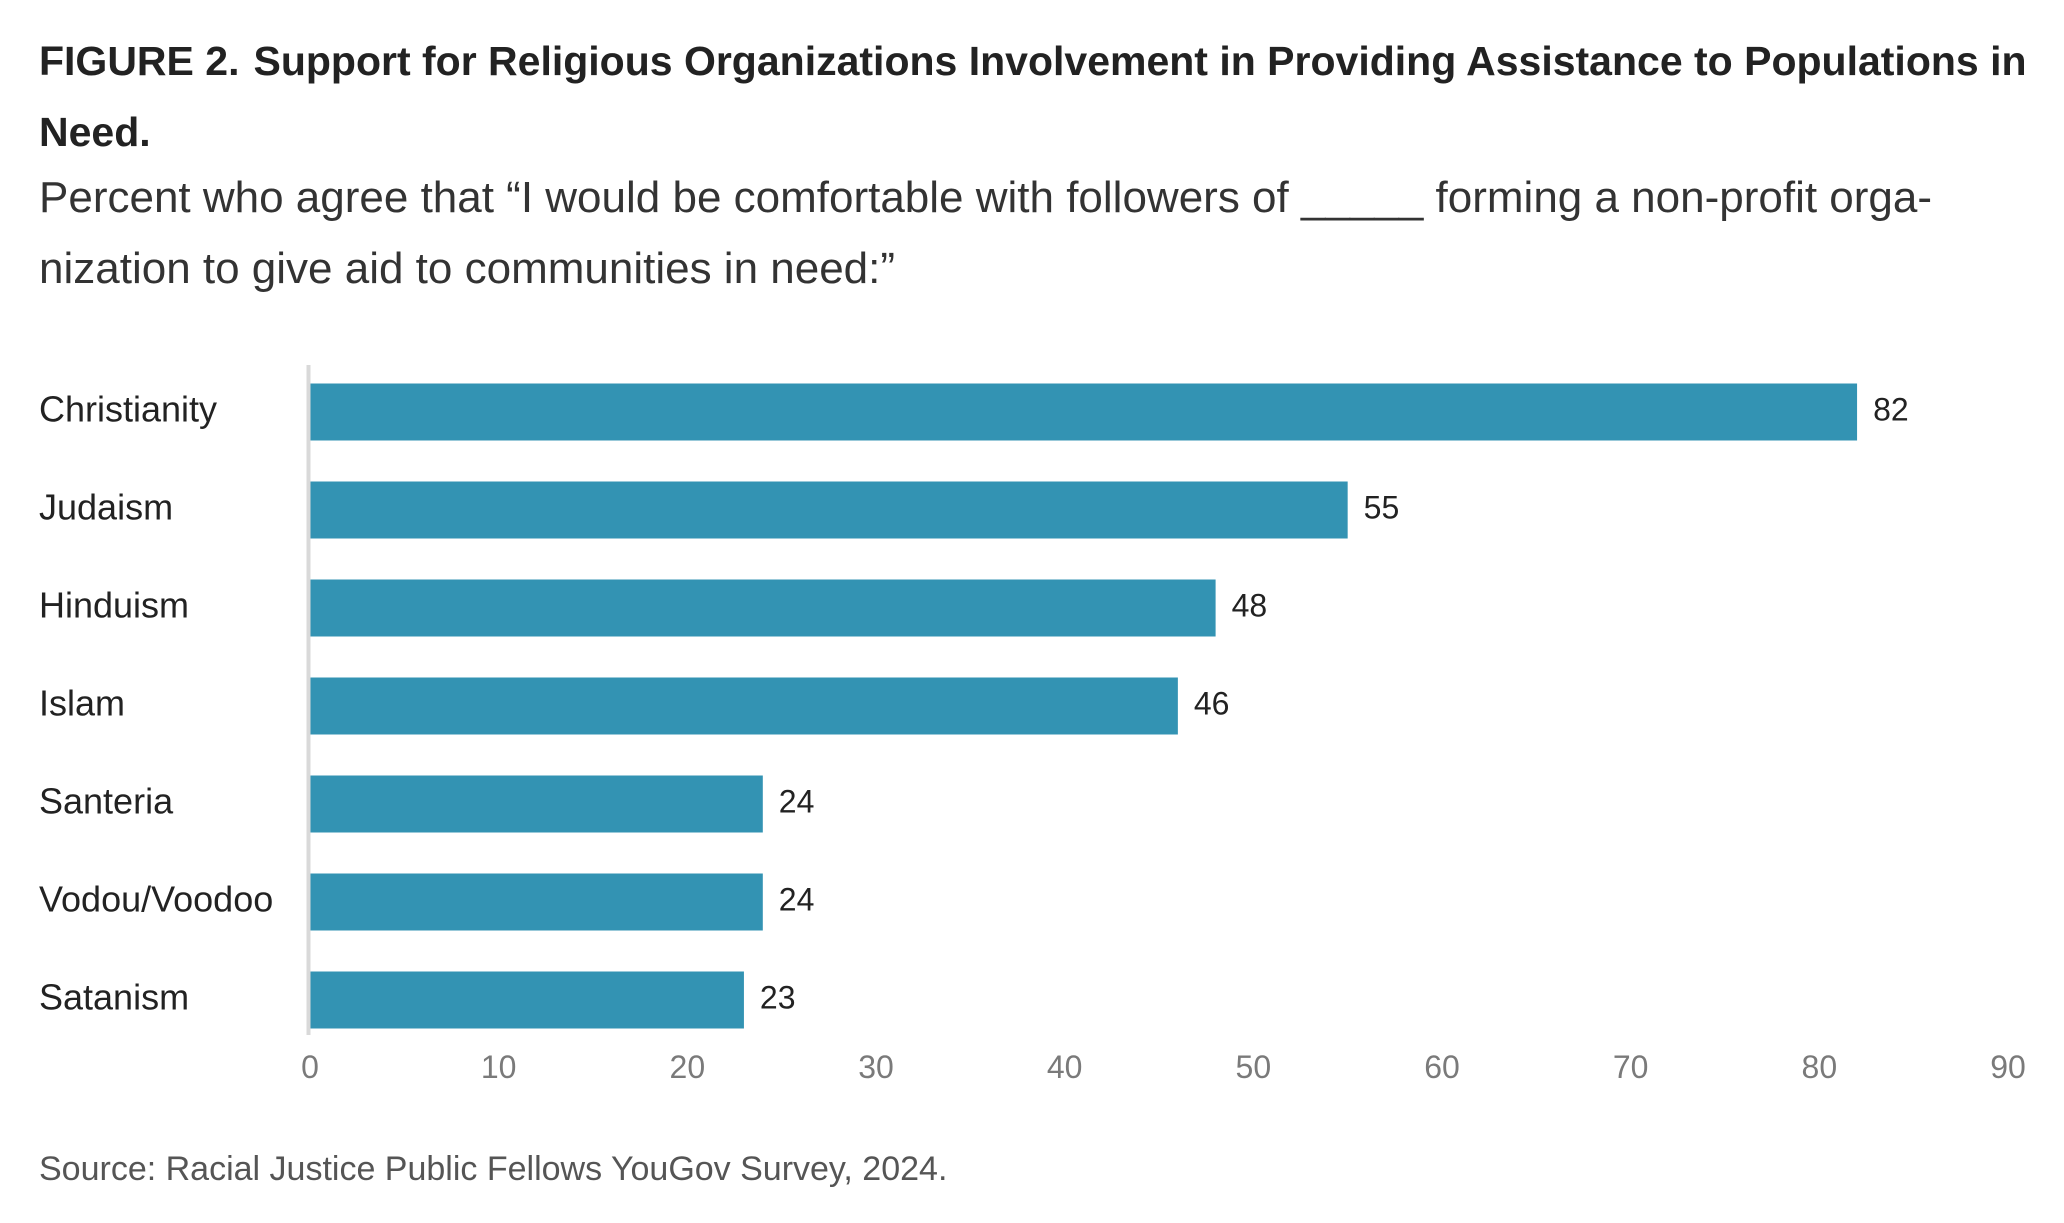 This screenshot has height=1223, width=2064. Describe the element at coordinates (1163, 1067) in the screenshot. I see `x-axis-ticks: 0 10 20 30 40 50 60 70 80 90` at that location.